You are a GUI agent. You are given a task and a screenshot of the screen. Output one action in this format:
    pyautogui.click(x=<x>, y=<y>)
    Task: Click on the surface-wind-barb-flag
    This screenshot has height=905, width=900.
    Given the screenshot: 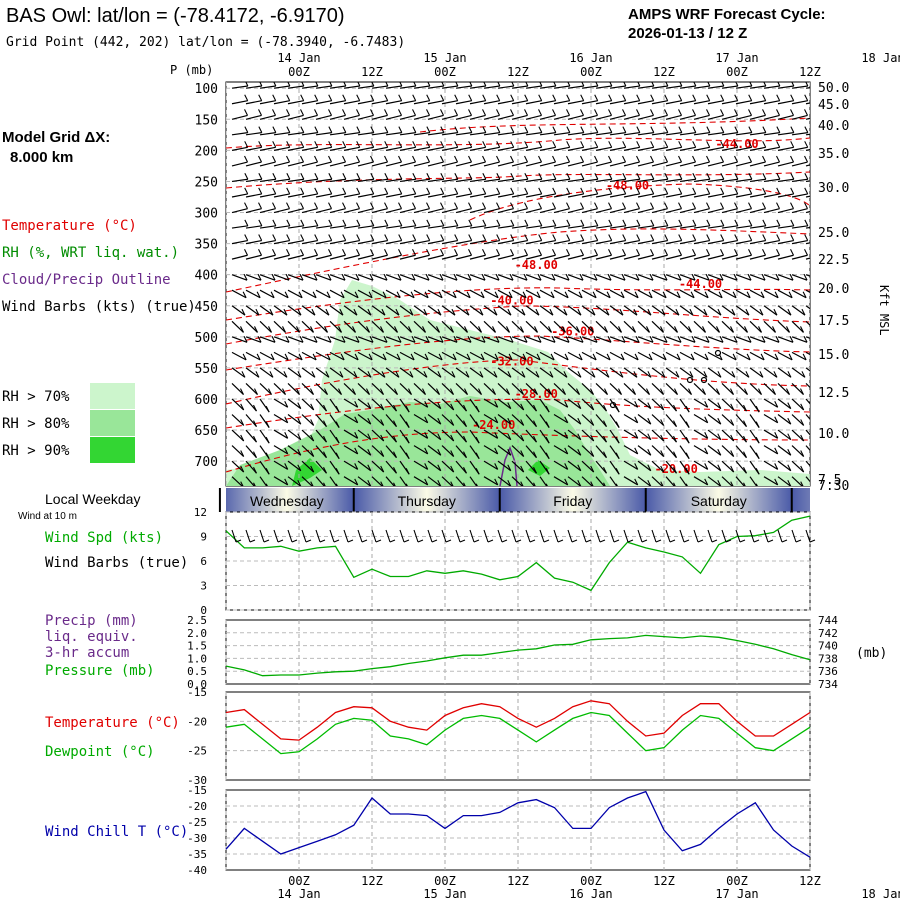 What is the action you would take?
    pyautogui.click(x=490, y=541)
    